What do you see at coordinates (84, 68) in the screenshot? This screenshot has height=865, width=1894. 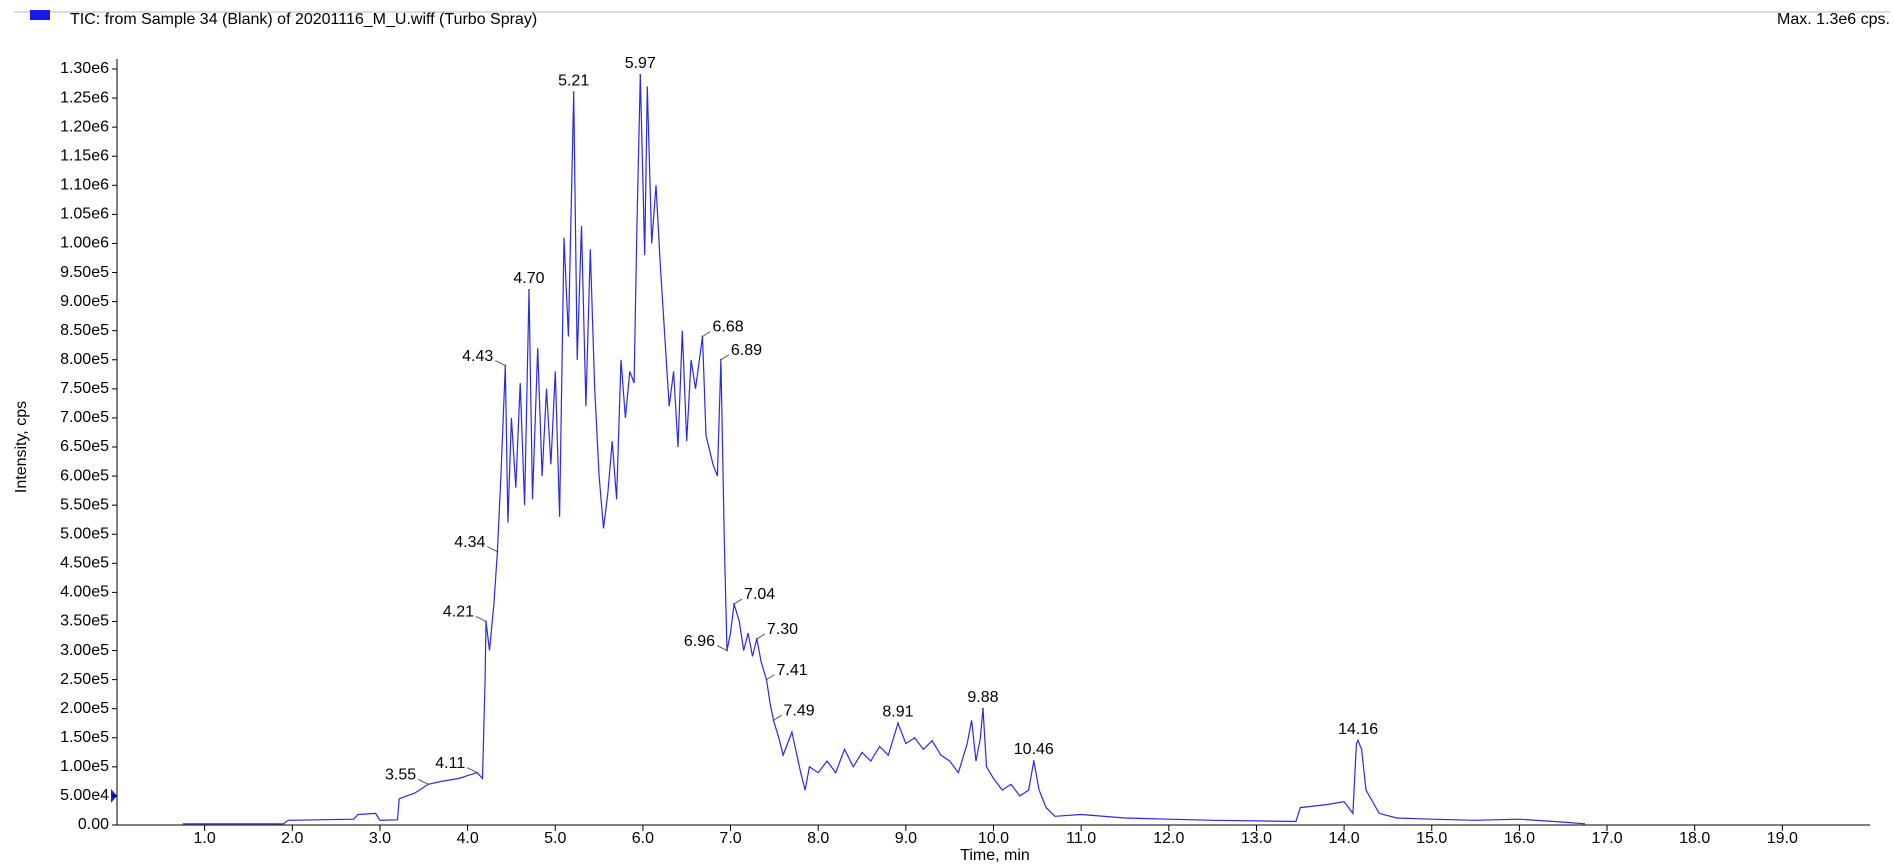 I see `y-tick-label: 1.30e6` at bounding box center [84, 68].